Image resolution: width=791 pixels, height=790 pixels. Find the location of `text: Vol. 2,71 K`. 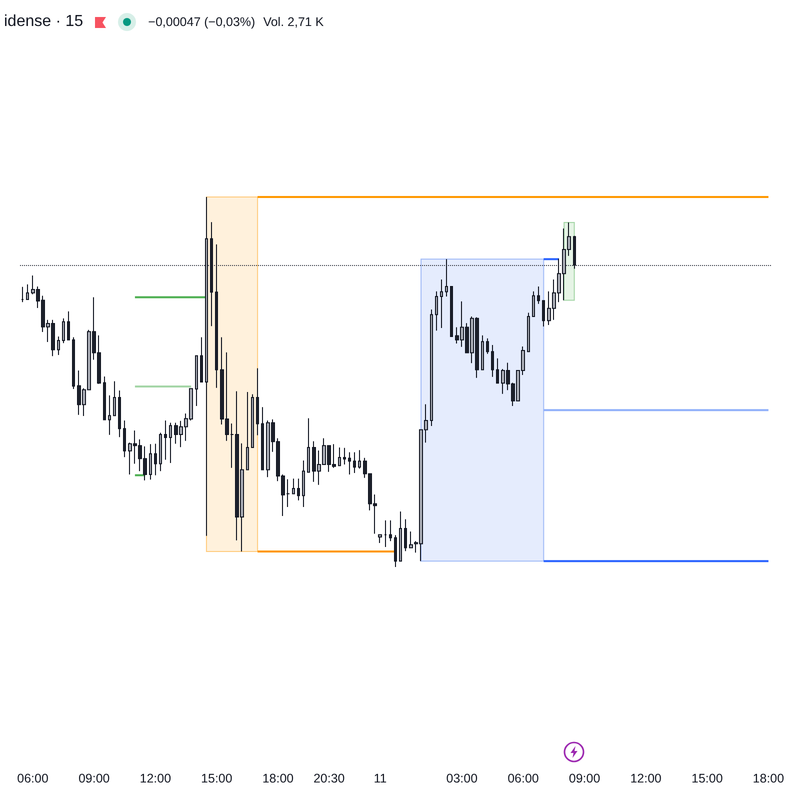

text: Vol. 2,71 K is located at coordinates (293, 22).